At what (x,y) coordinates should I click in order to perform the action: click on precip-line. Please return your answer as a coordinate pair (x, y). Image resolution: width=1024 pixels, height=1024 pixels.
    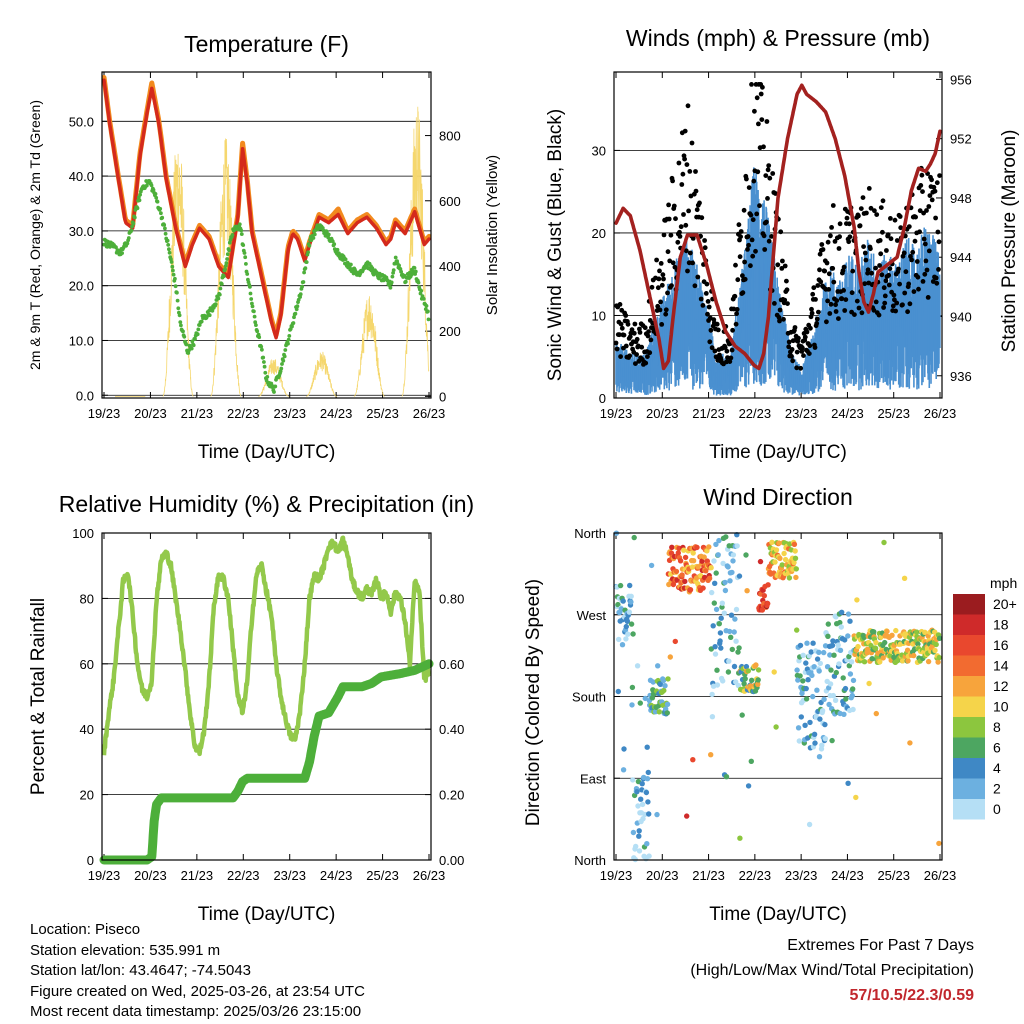
    Looking at the image, I should click on (266, 762).